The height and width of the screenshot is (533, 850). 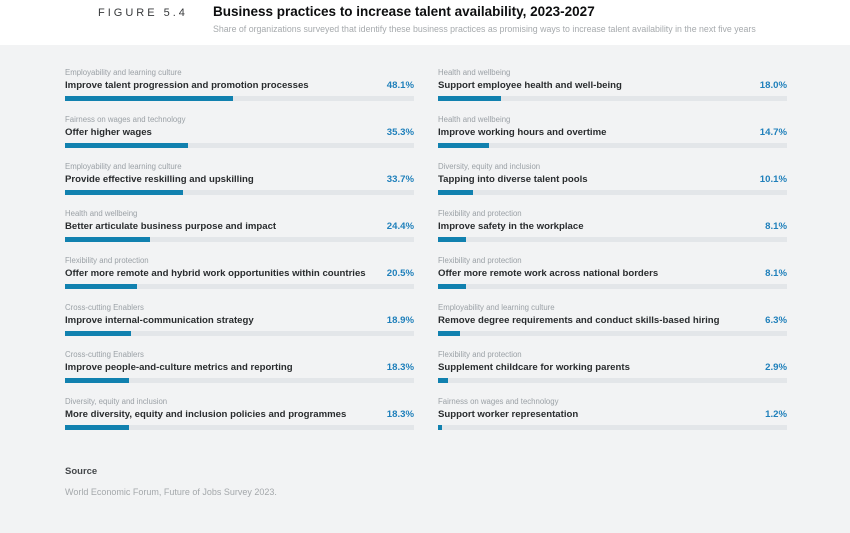 What do you see at coordinates (530, 85) in the screenshot?
I see `bar-item-label: Support employee health and well-being` at bounding box center [530, 85].